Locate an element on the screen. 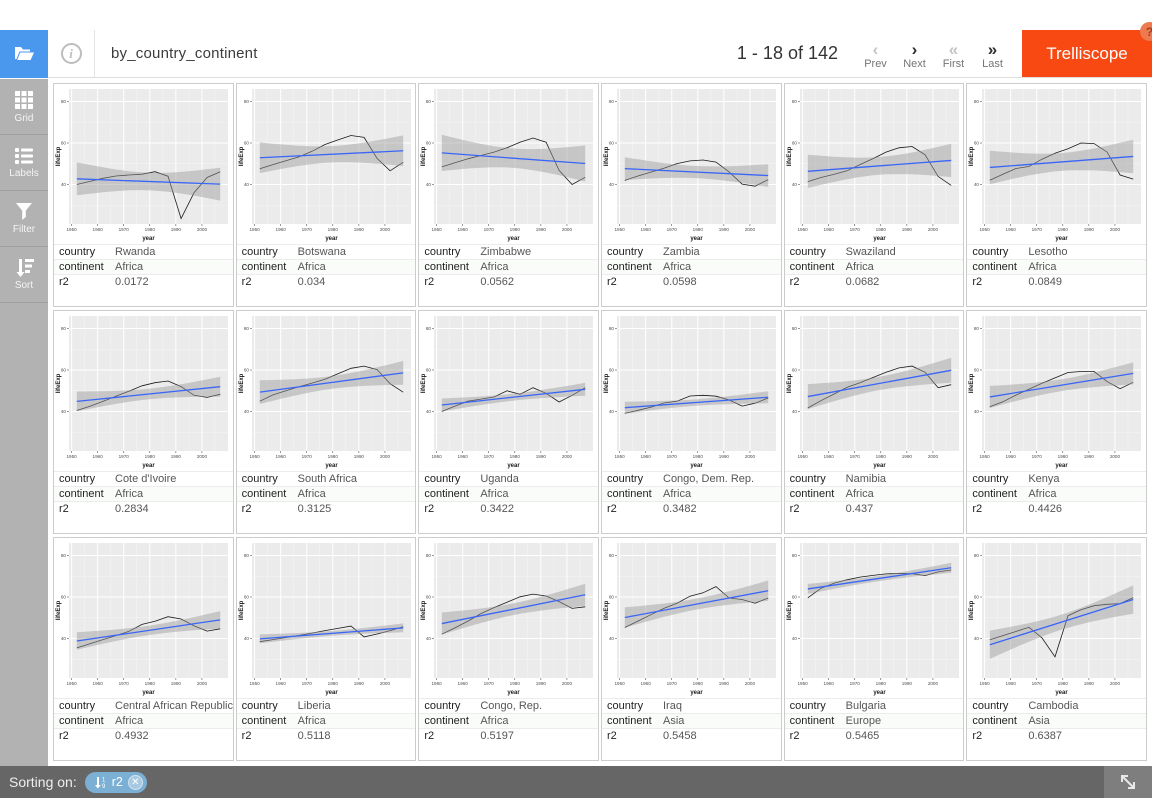  label-row: r2 0.2834 is located at coordinates (143, 509).